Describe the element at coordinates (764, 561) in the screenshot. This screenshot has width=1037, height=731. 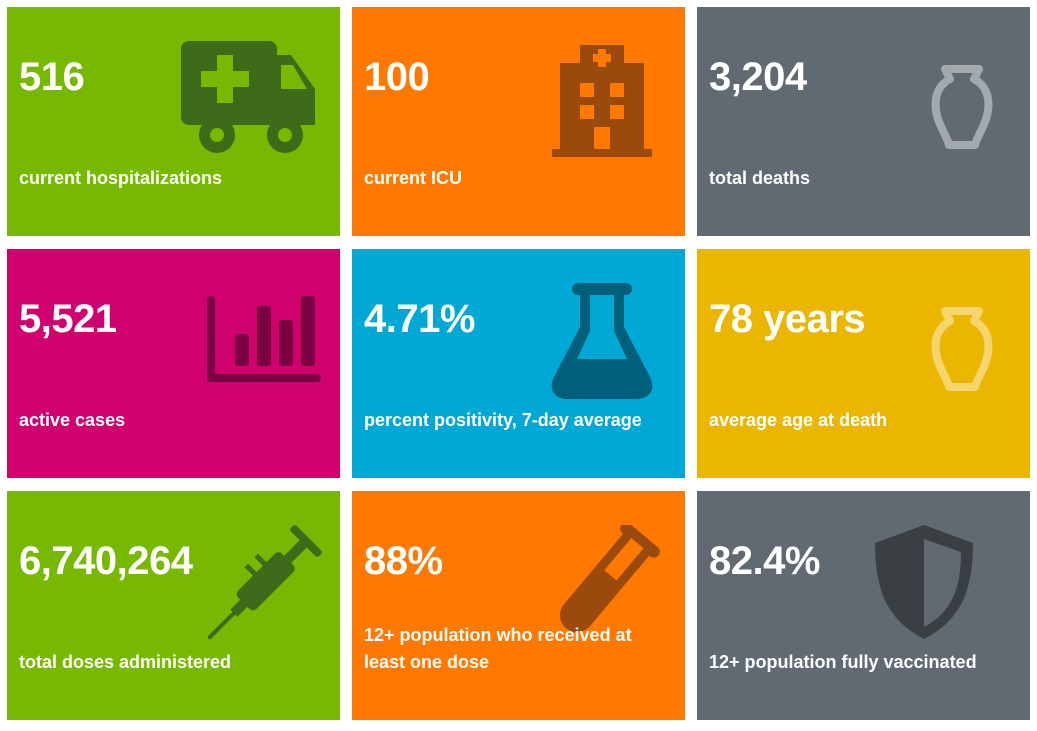
I see `stat-value: 82.4%` at that location.